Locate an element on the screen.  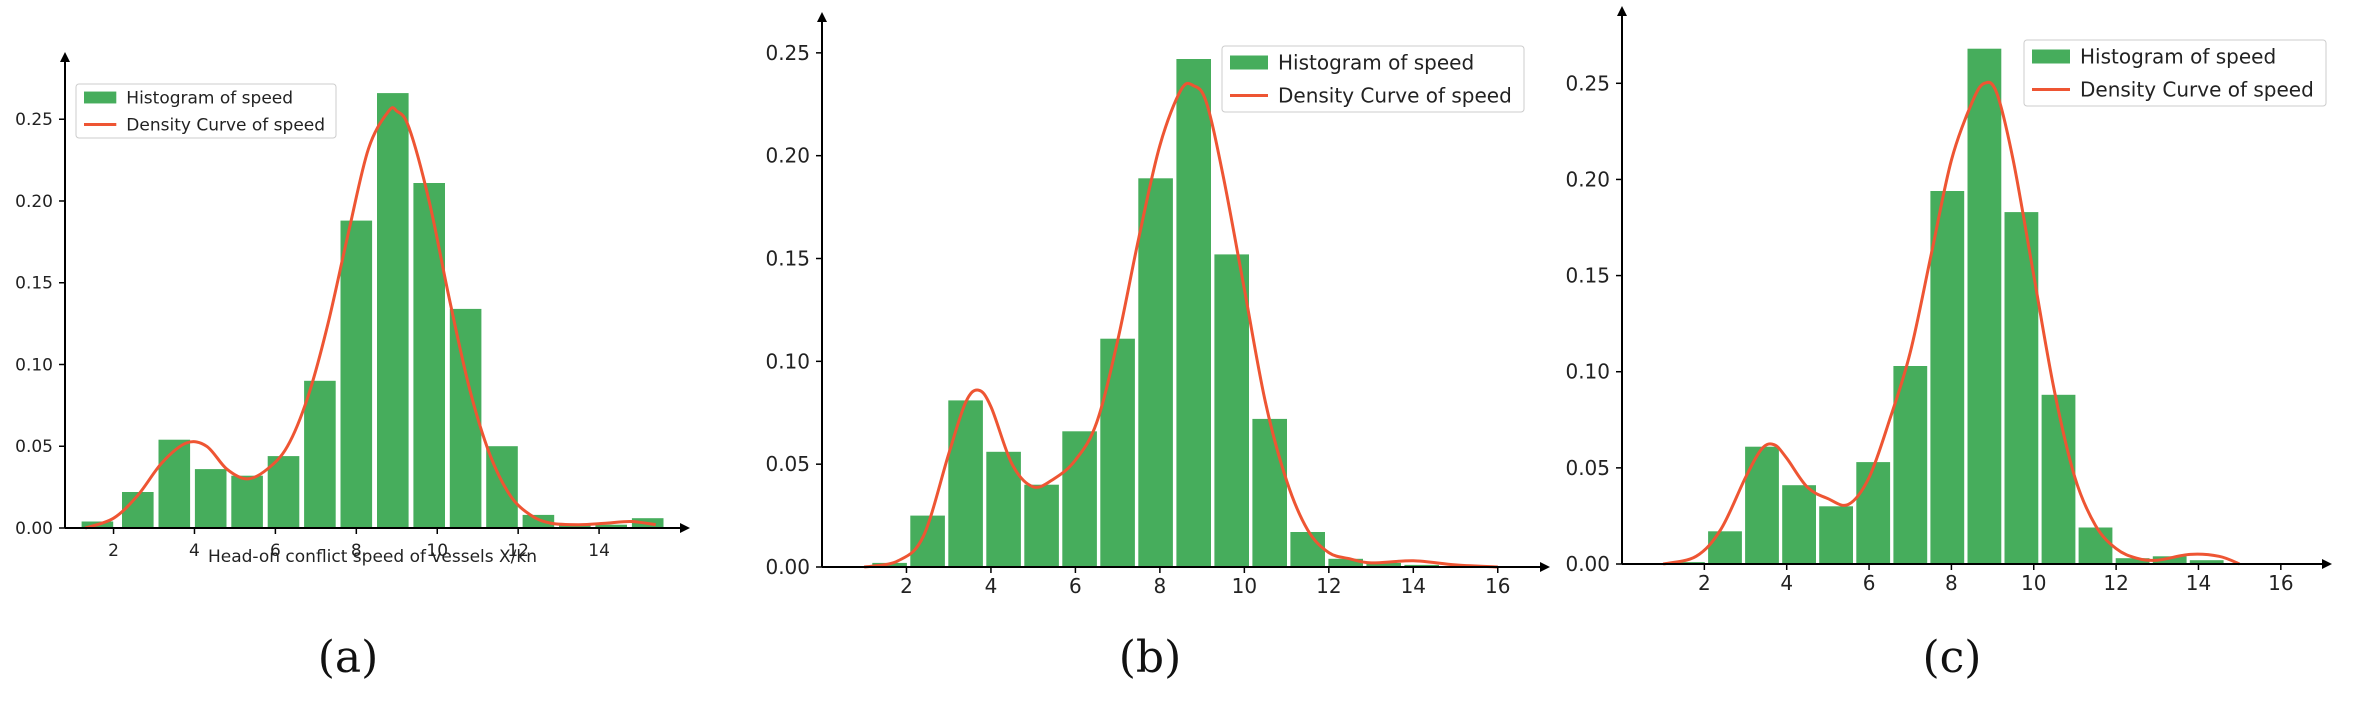
caption-b: (b) is located at coordinates (1150, 657).